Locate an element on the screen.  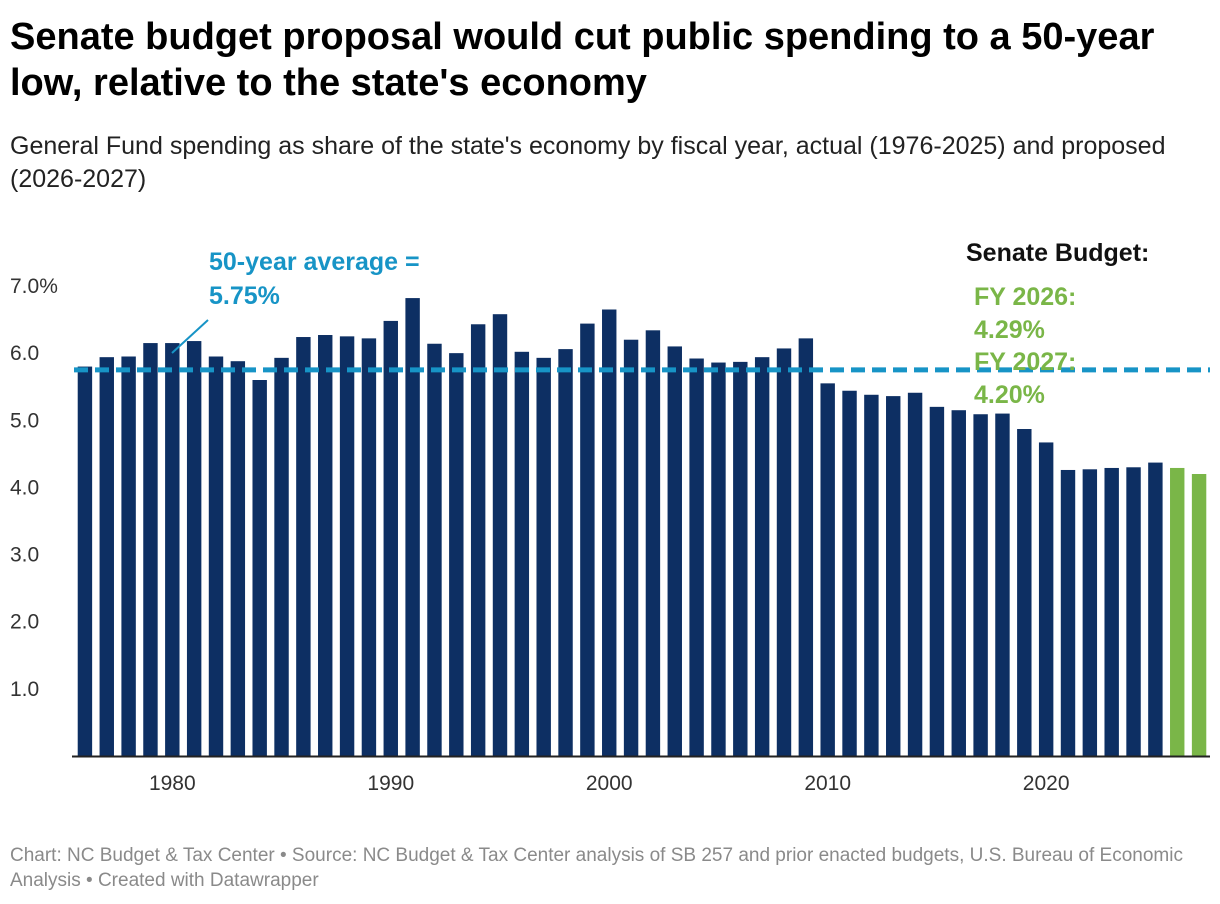
bar-1997 is located at coordinates (543, 556).